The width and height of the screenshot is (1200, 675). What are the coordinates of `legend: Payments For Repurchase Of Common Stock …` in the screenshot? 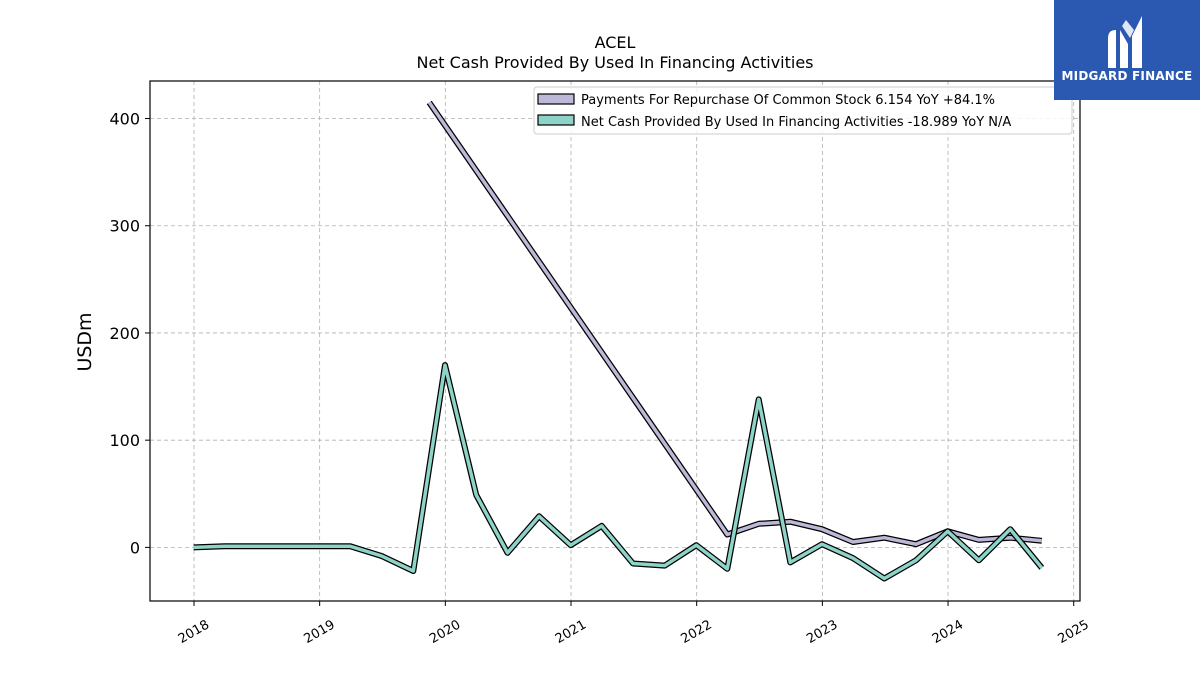 It's located at (803, 110).